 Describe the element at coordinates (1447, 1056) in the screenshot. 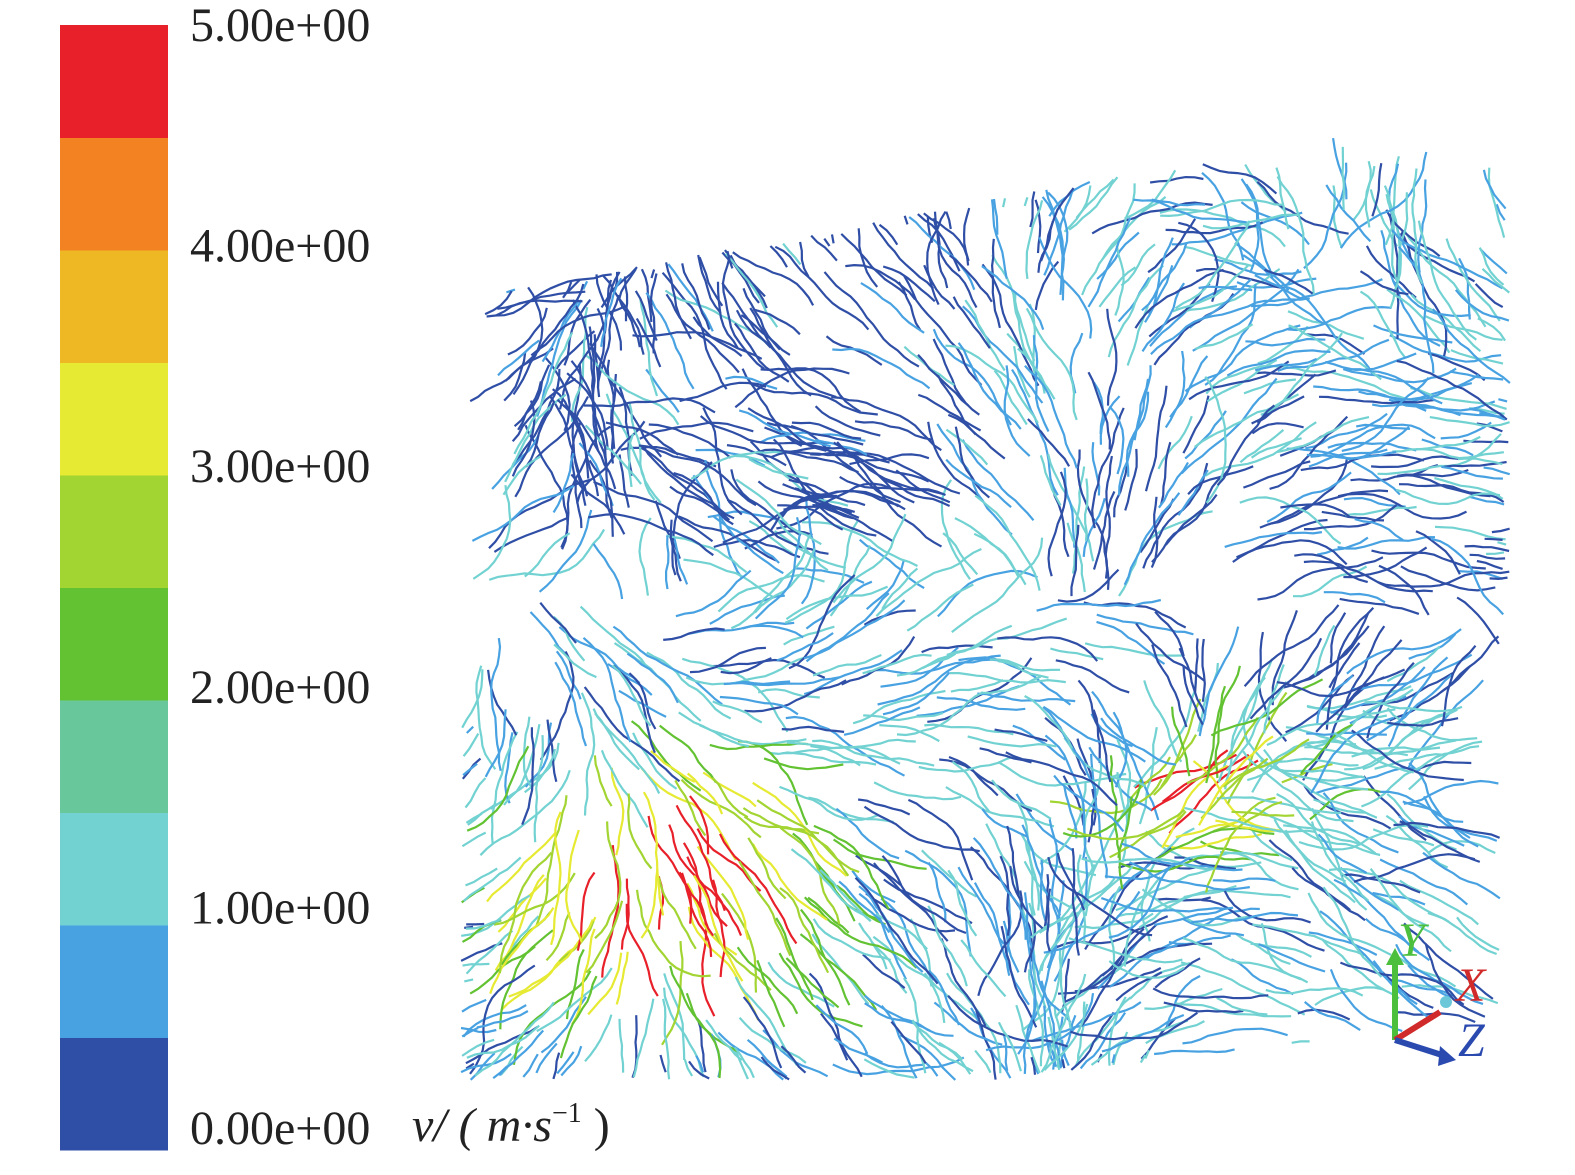

I see `z-arrowhead` at that location.